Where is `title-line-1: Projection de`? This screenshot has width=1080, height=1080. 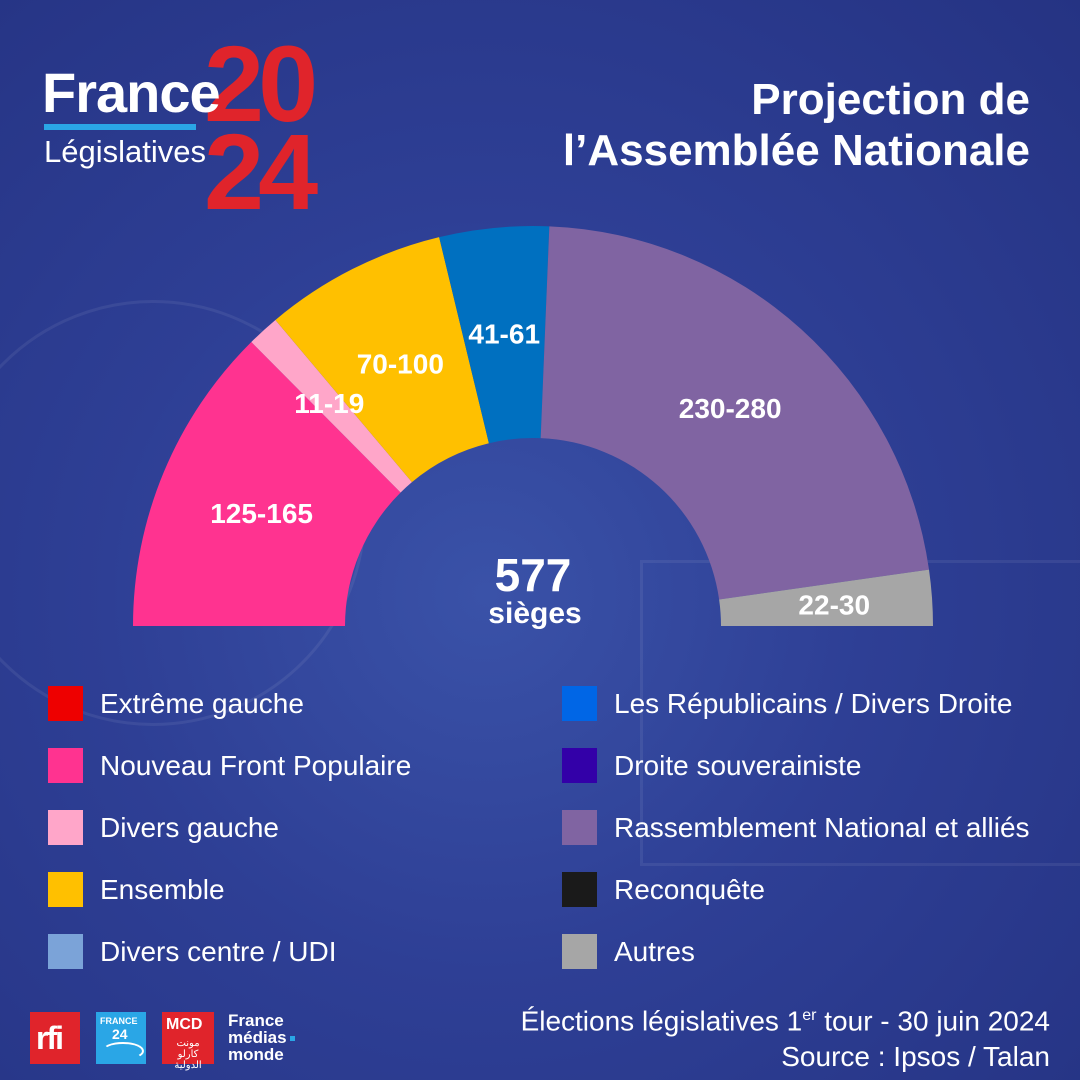 title-line-1: Projection de is located at coordinates (890, 99).